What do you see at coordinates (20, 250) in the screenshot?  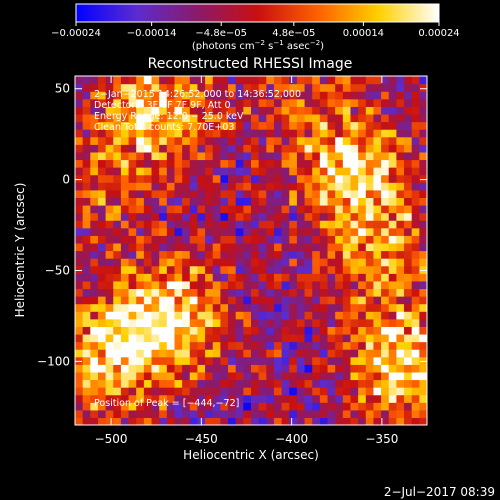 I see `y-axis-label: Heliocentric Y (arcsec)` at bounding box center [20, 250].